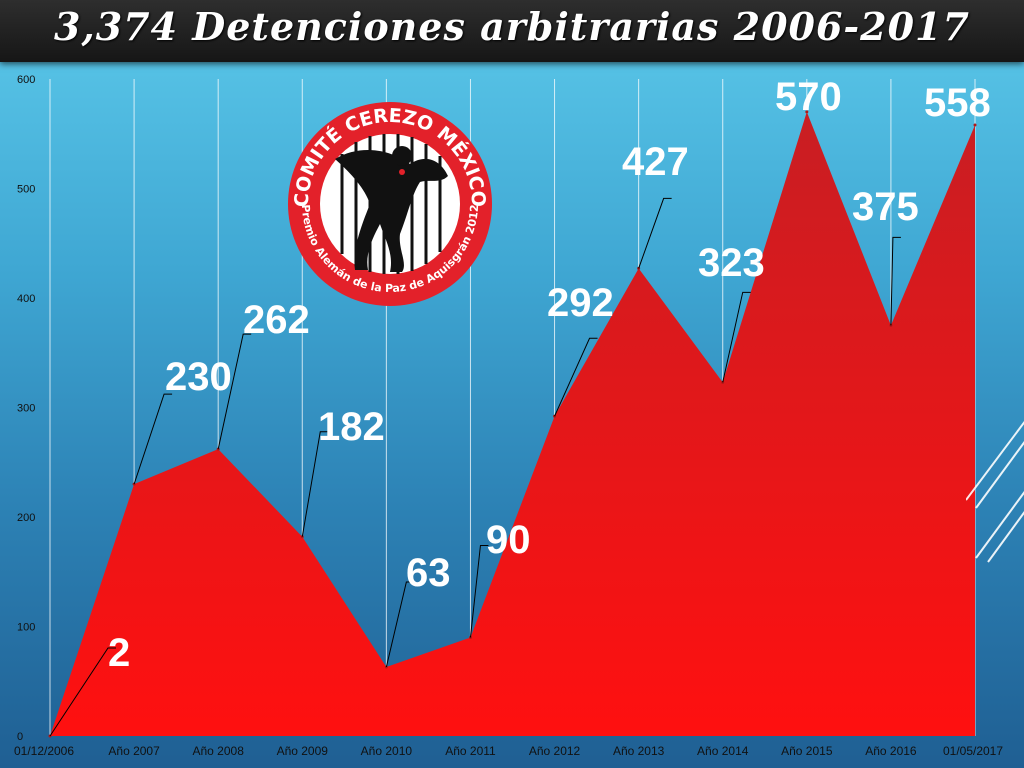 This screenshot has width=1024, height=768. Describe the element at coordinates (26, 299) in the screenshot. I see `y-tick-label: 400` at that location.